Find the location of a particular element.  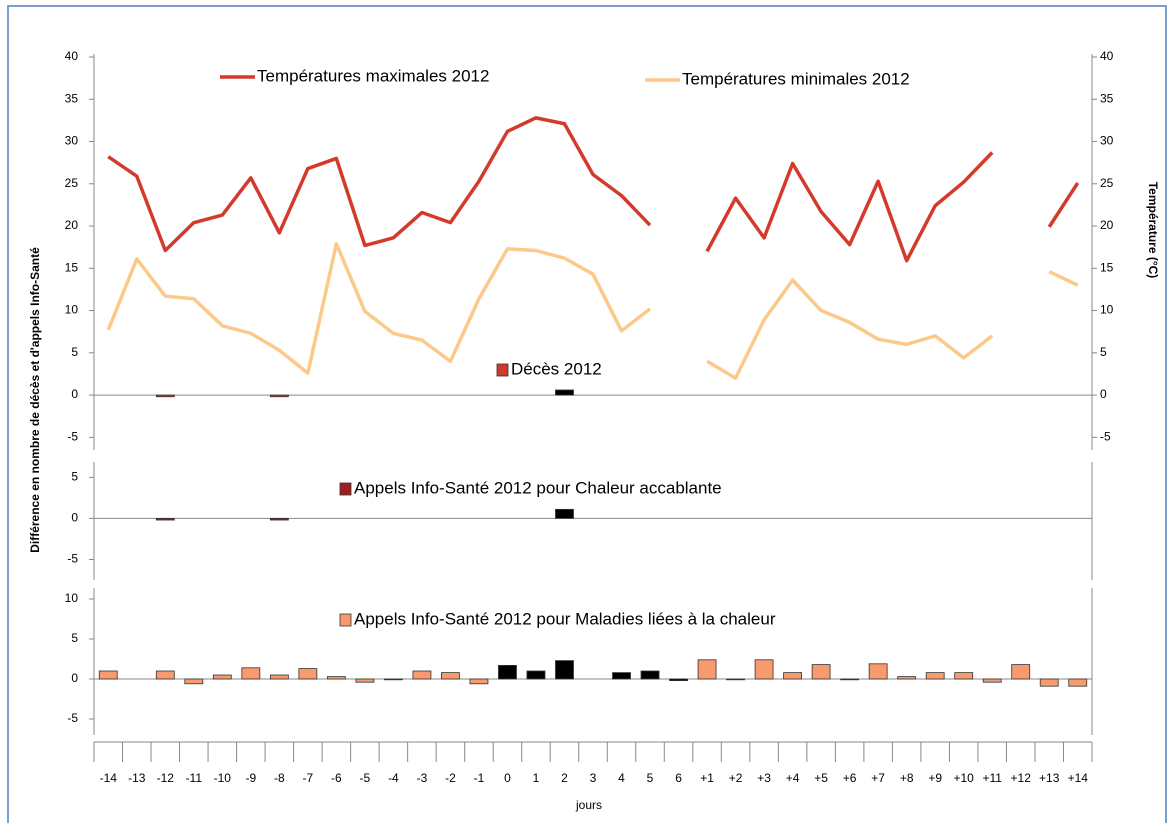

x-tick-label: +3 is located at coordinates (764, 778).